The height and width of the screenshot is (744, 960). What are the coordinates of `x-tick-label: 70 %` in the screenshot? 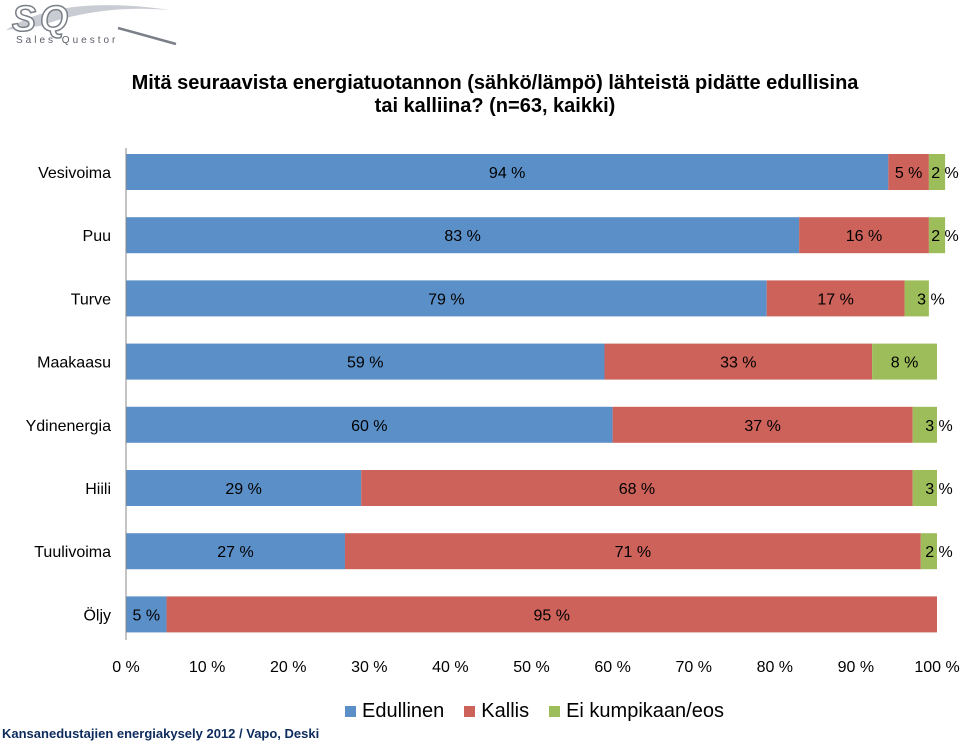 It's located at (693, 667).